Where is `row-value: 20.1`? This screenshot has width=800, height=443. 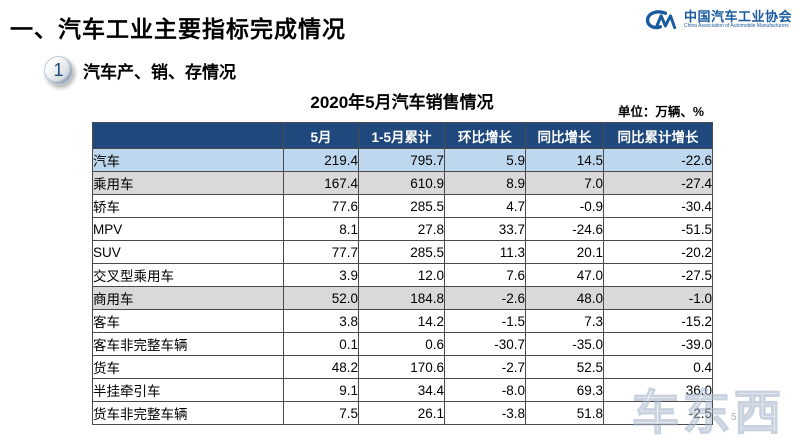 row-value: 20.1 is located at coordinates (564, 252).